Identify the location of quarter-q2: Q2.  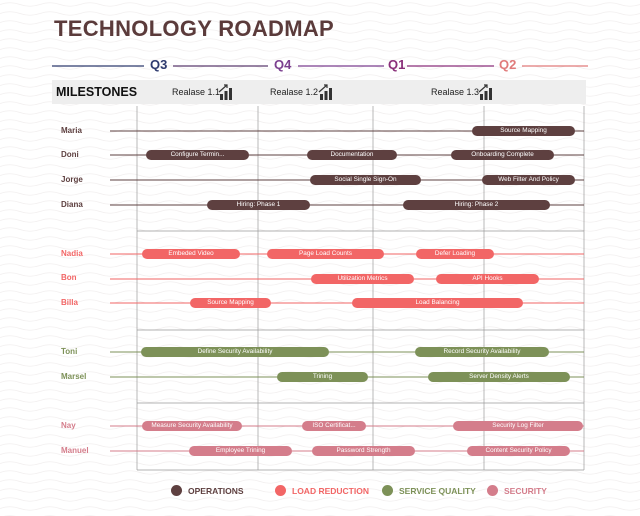
(508, 64).